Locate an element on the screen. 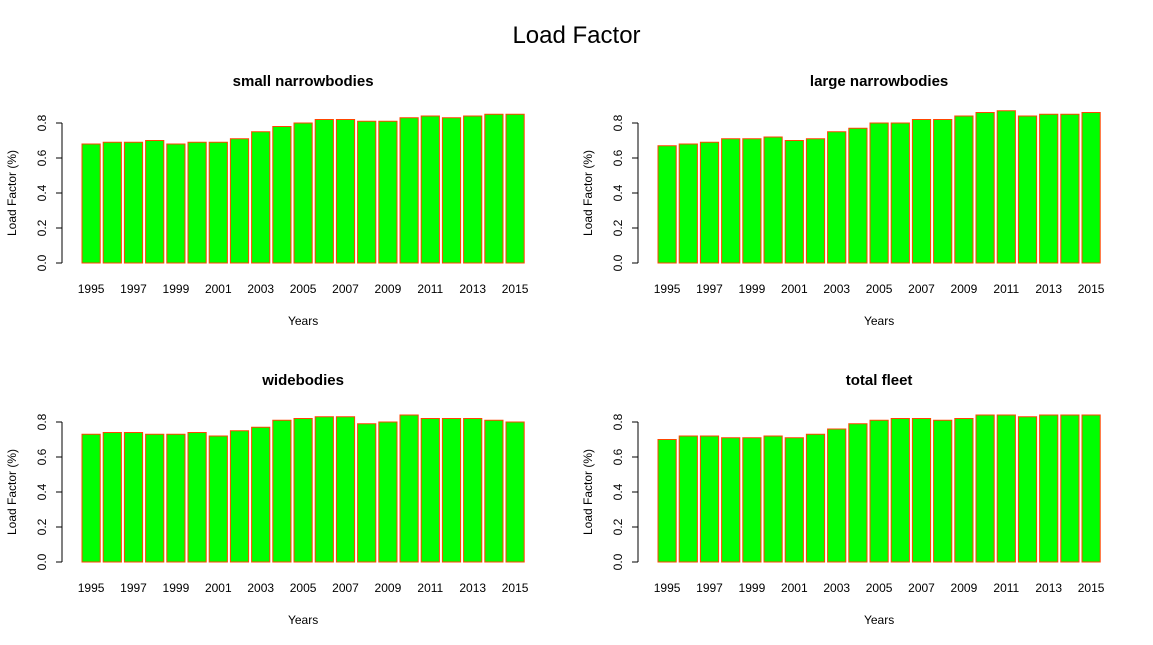 The height and width of the screenshot is (645, 1153). bar-1999 is located at coordinates (176, 498).